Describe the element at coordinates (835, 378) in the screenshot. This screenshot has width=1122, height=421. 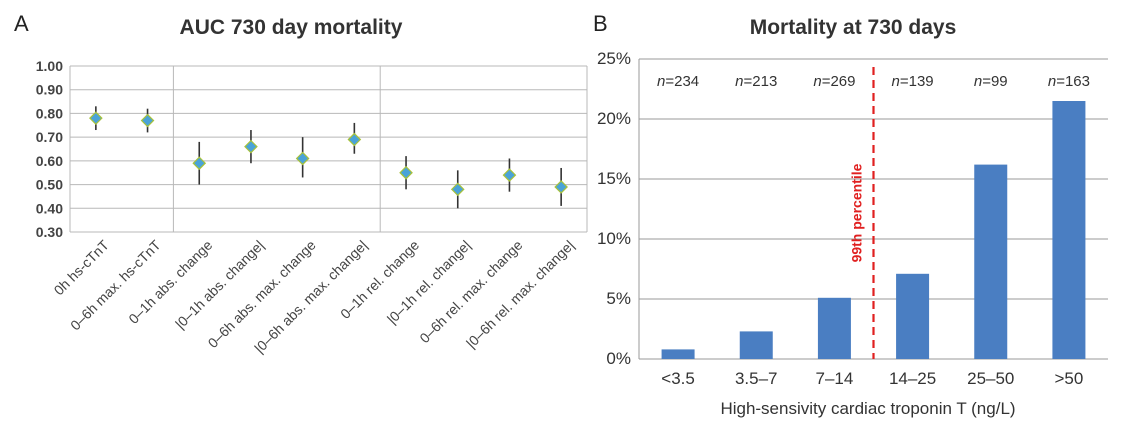
I see `panel-b-xtick-label: 7–14` at that location.